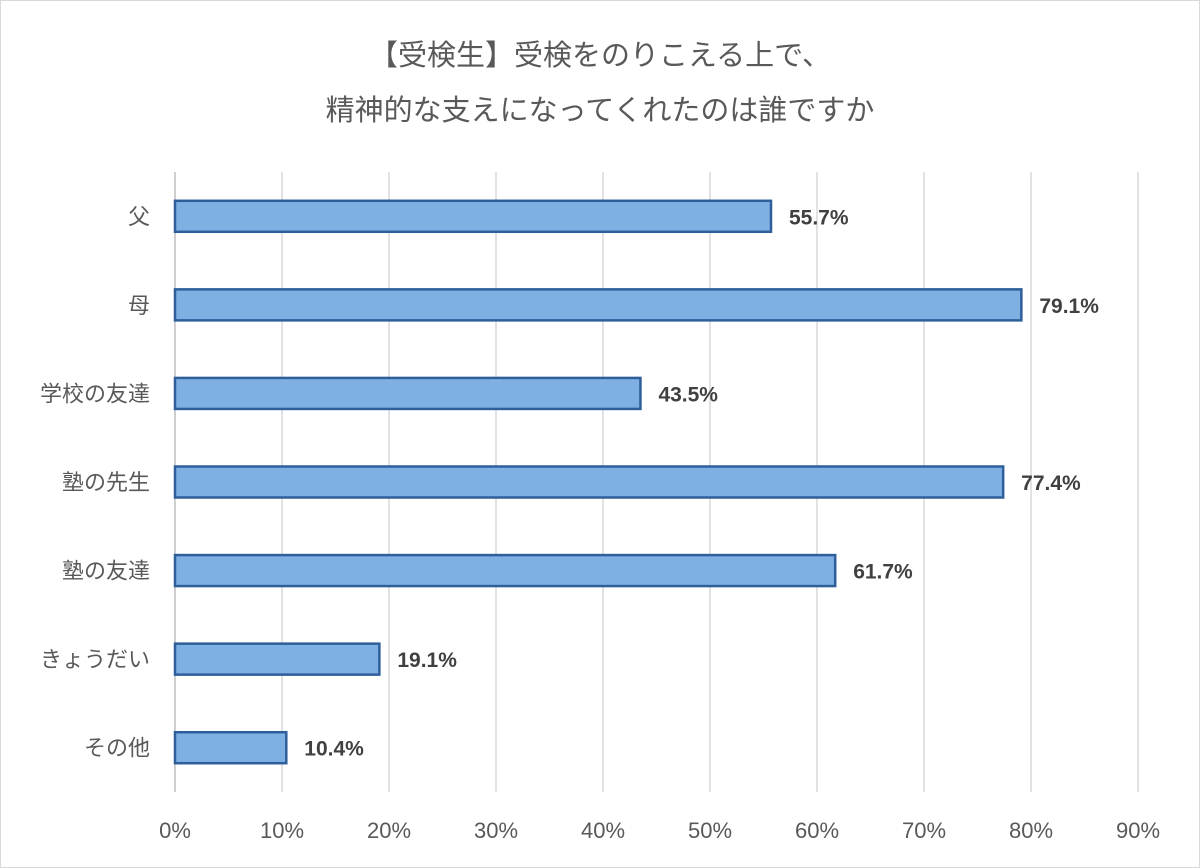  I want to click on x-tick-label-50: 50%, so click(710, 830).